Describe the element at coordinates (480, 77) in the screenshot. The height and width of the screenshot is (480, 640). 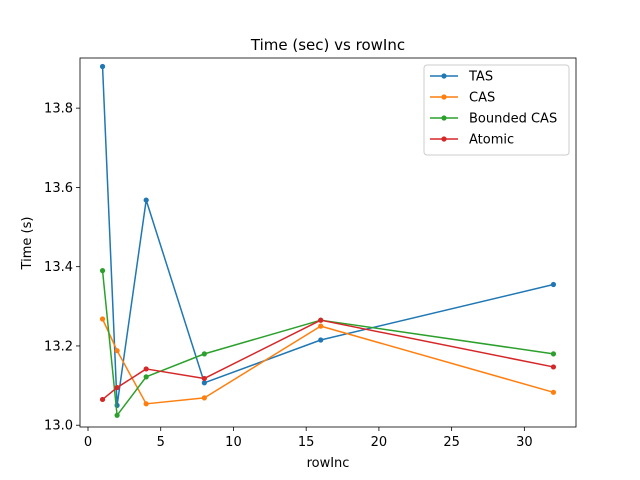
I see `legend-label: TAS` at that location.